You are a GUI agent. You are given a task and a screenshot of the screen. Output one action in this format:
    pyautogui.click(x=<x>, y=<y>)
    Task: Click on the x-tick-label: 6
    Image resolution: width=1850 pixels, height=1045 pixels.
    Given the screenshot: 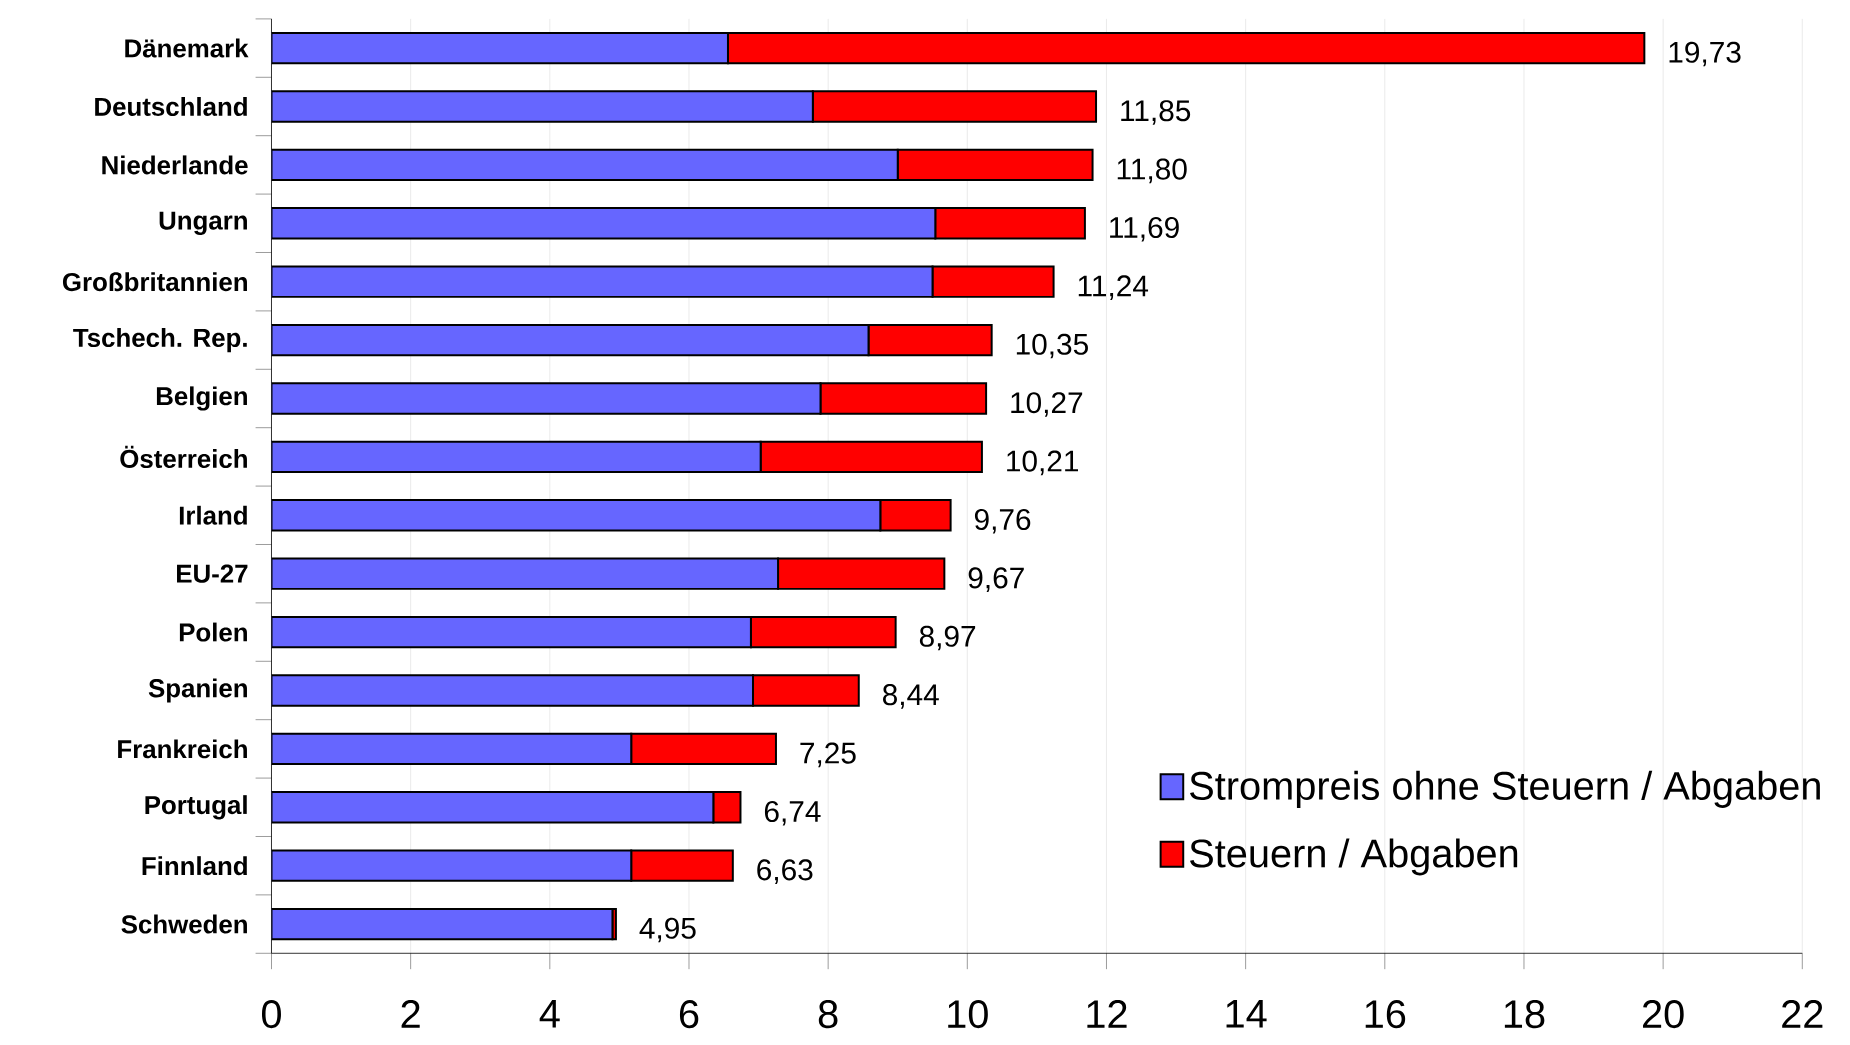 What is the action you would take?
    pyautogui.click(x=689, y=1014)
    